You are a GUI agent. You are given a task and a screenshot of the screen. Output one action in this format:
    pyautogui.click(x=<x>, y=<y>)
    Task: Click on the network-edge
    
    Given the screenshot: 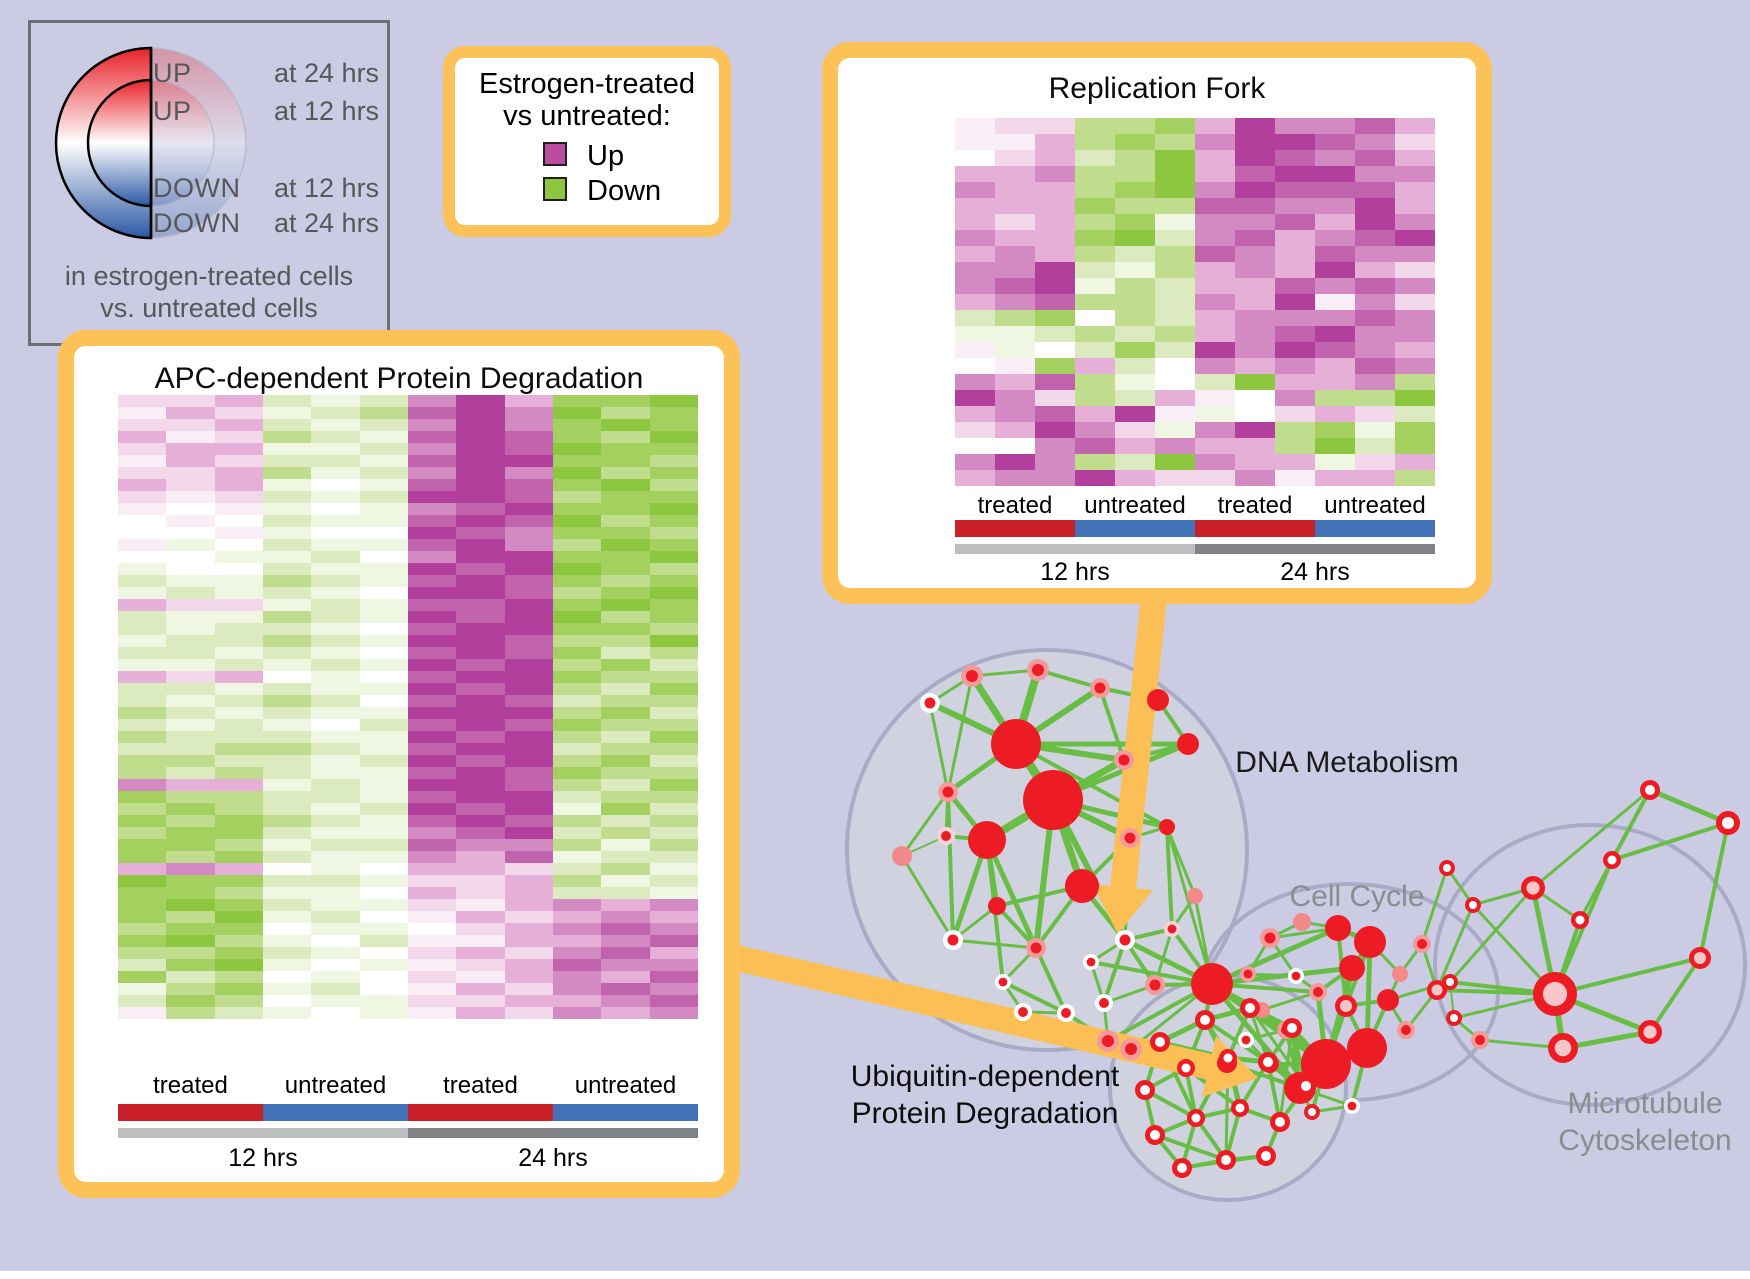 What is the action you would take?
    pyautogui.click(x=960, y=734)
    